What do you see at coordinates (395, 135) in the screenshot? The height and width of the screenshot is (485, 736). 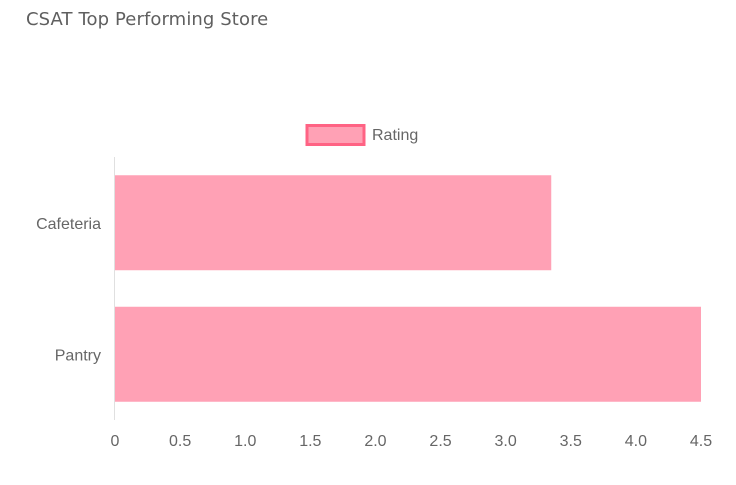 I see `legend-label-rating: Rating` at bounding box center [395, 135].